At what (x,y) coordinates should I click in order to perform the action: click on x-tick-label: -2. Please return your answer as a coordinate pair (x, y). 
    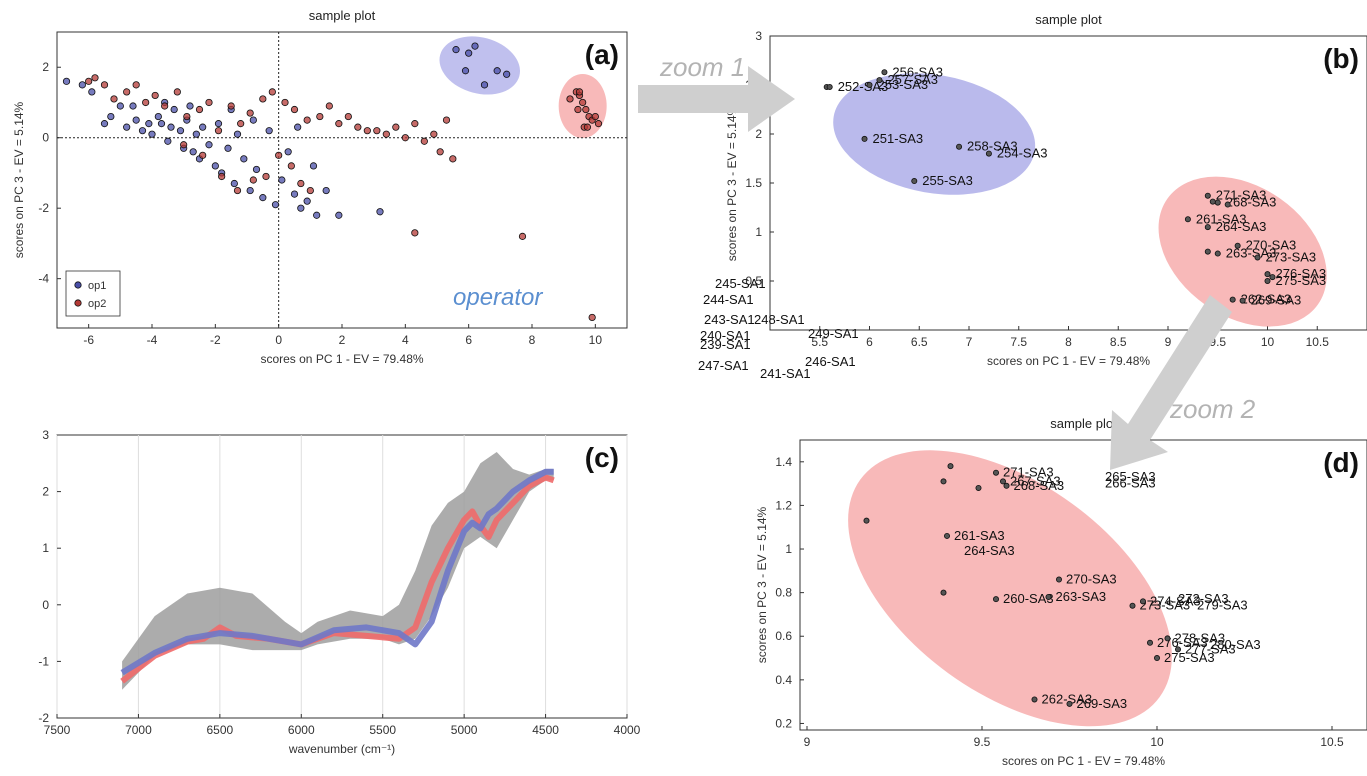
    Looking at the image, I should click on (215, 340).